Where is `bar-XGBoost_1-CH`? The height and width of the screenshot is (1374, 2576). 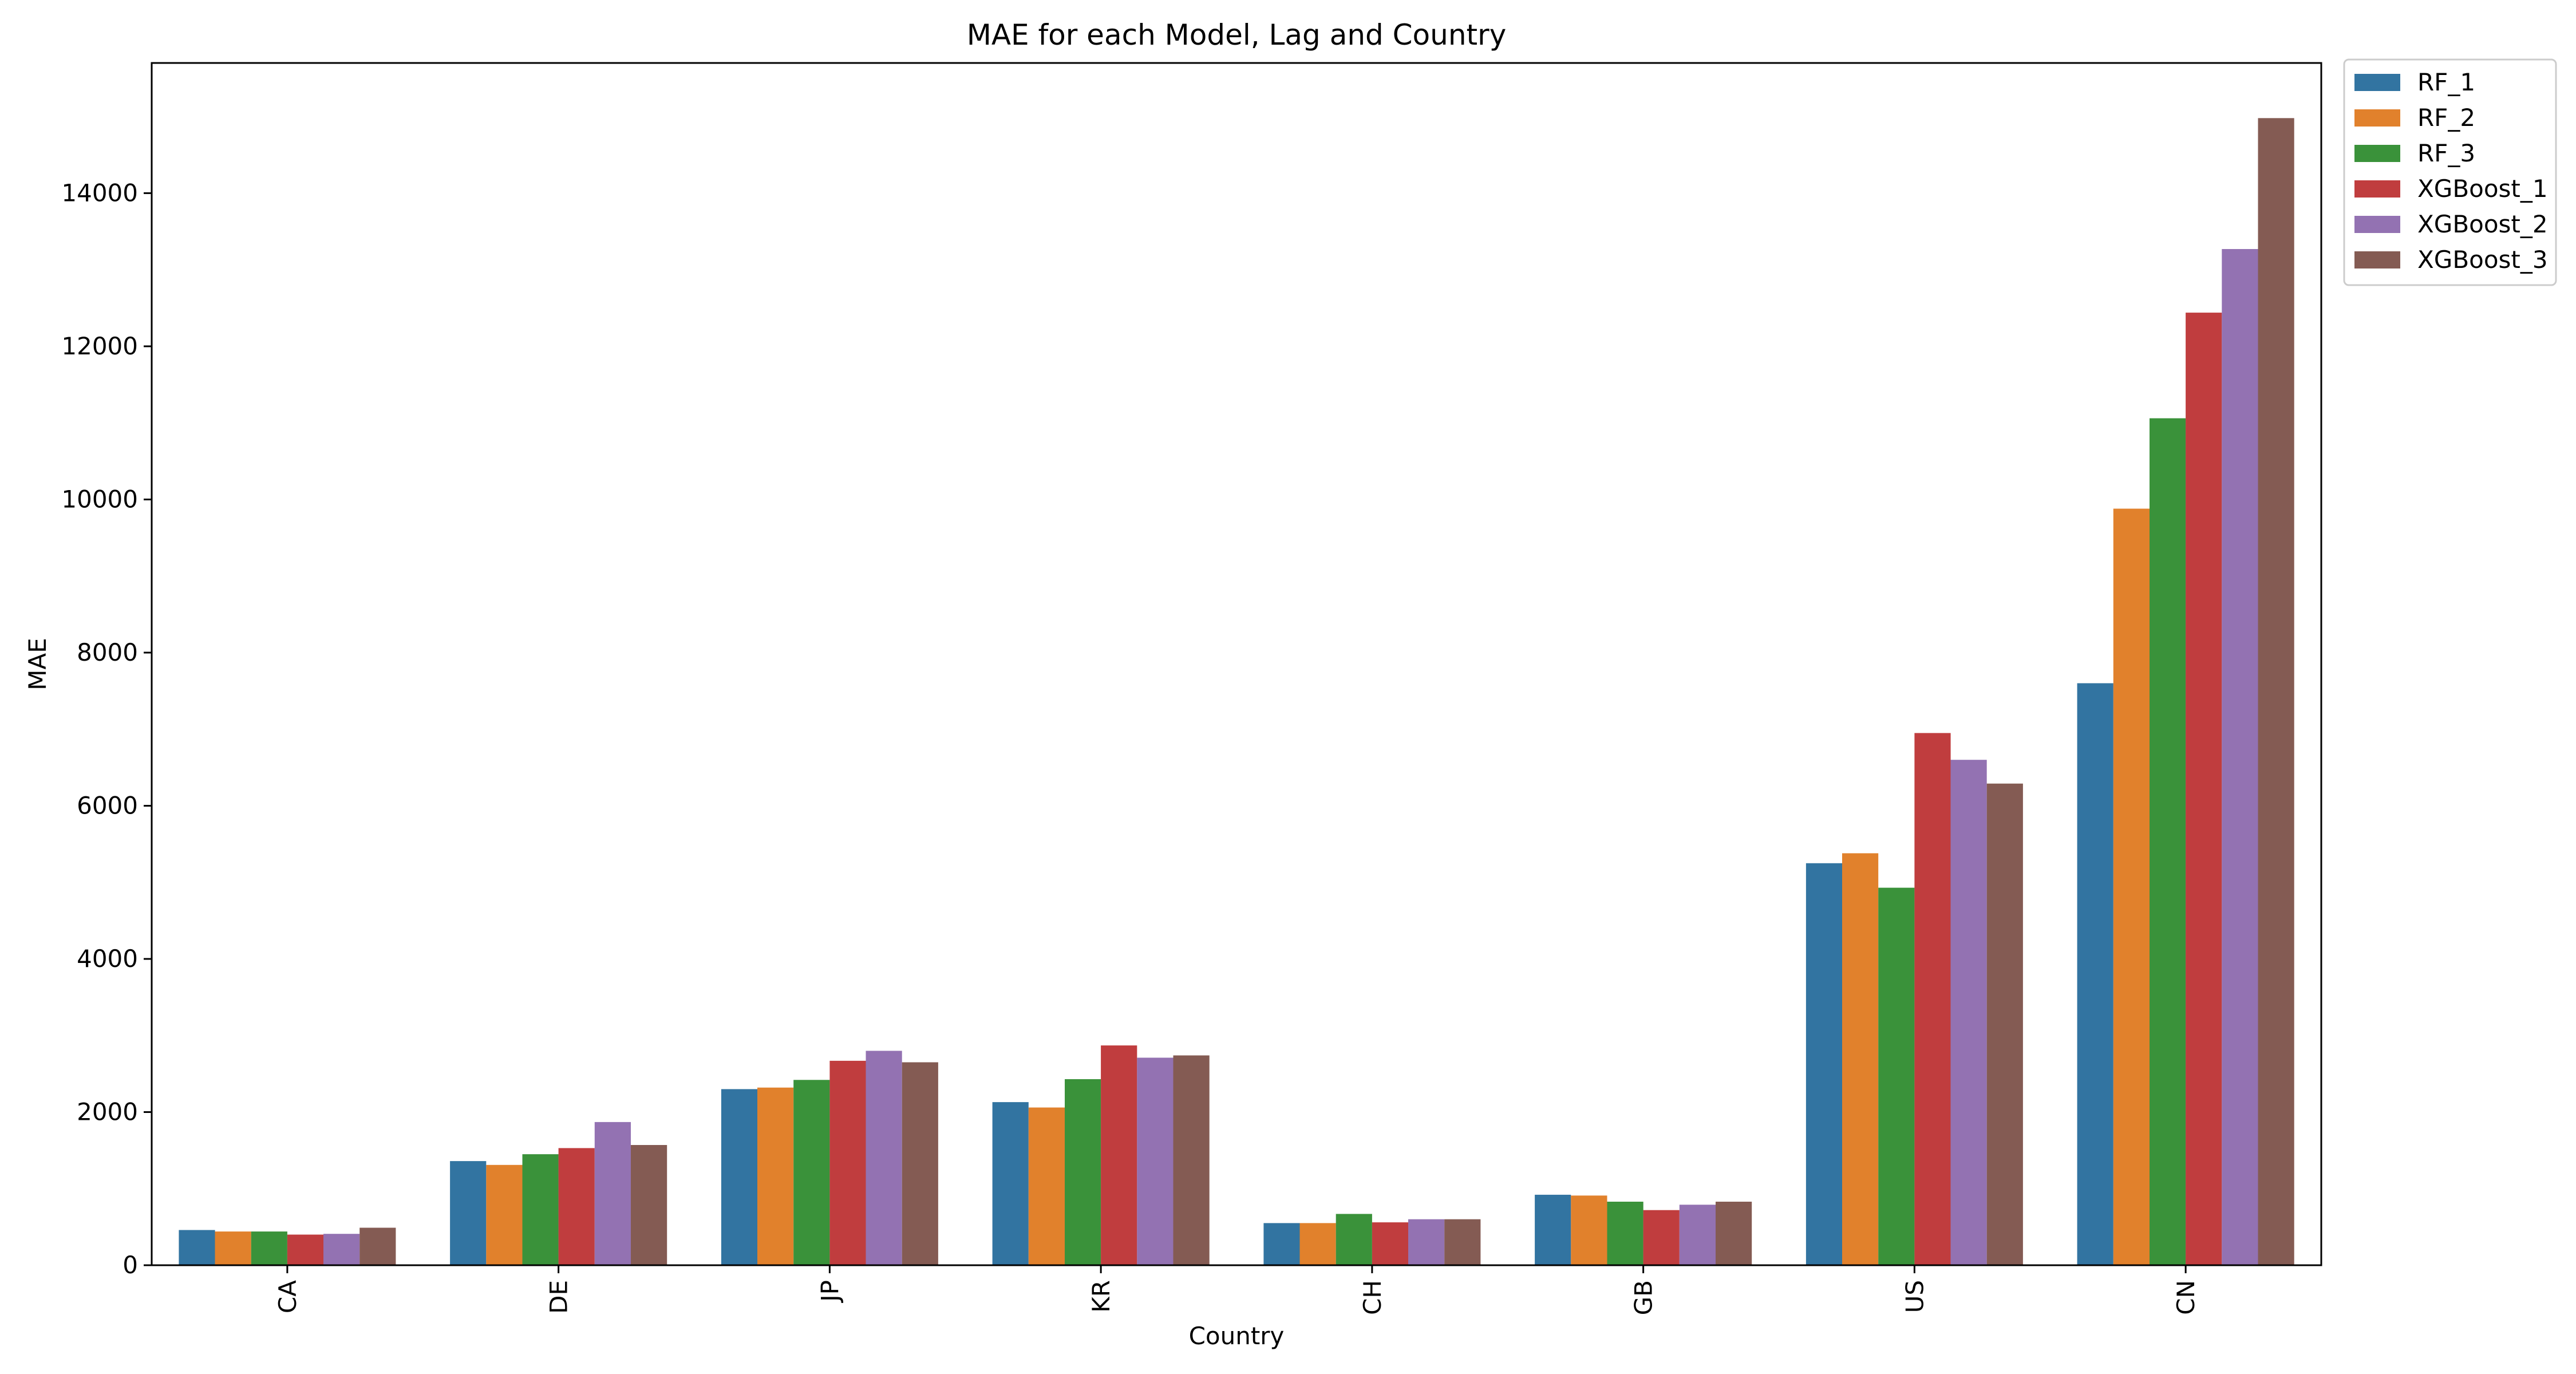
bar-XGBoost_1-CH is located at coordinates (1390, 1244).